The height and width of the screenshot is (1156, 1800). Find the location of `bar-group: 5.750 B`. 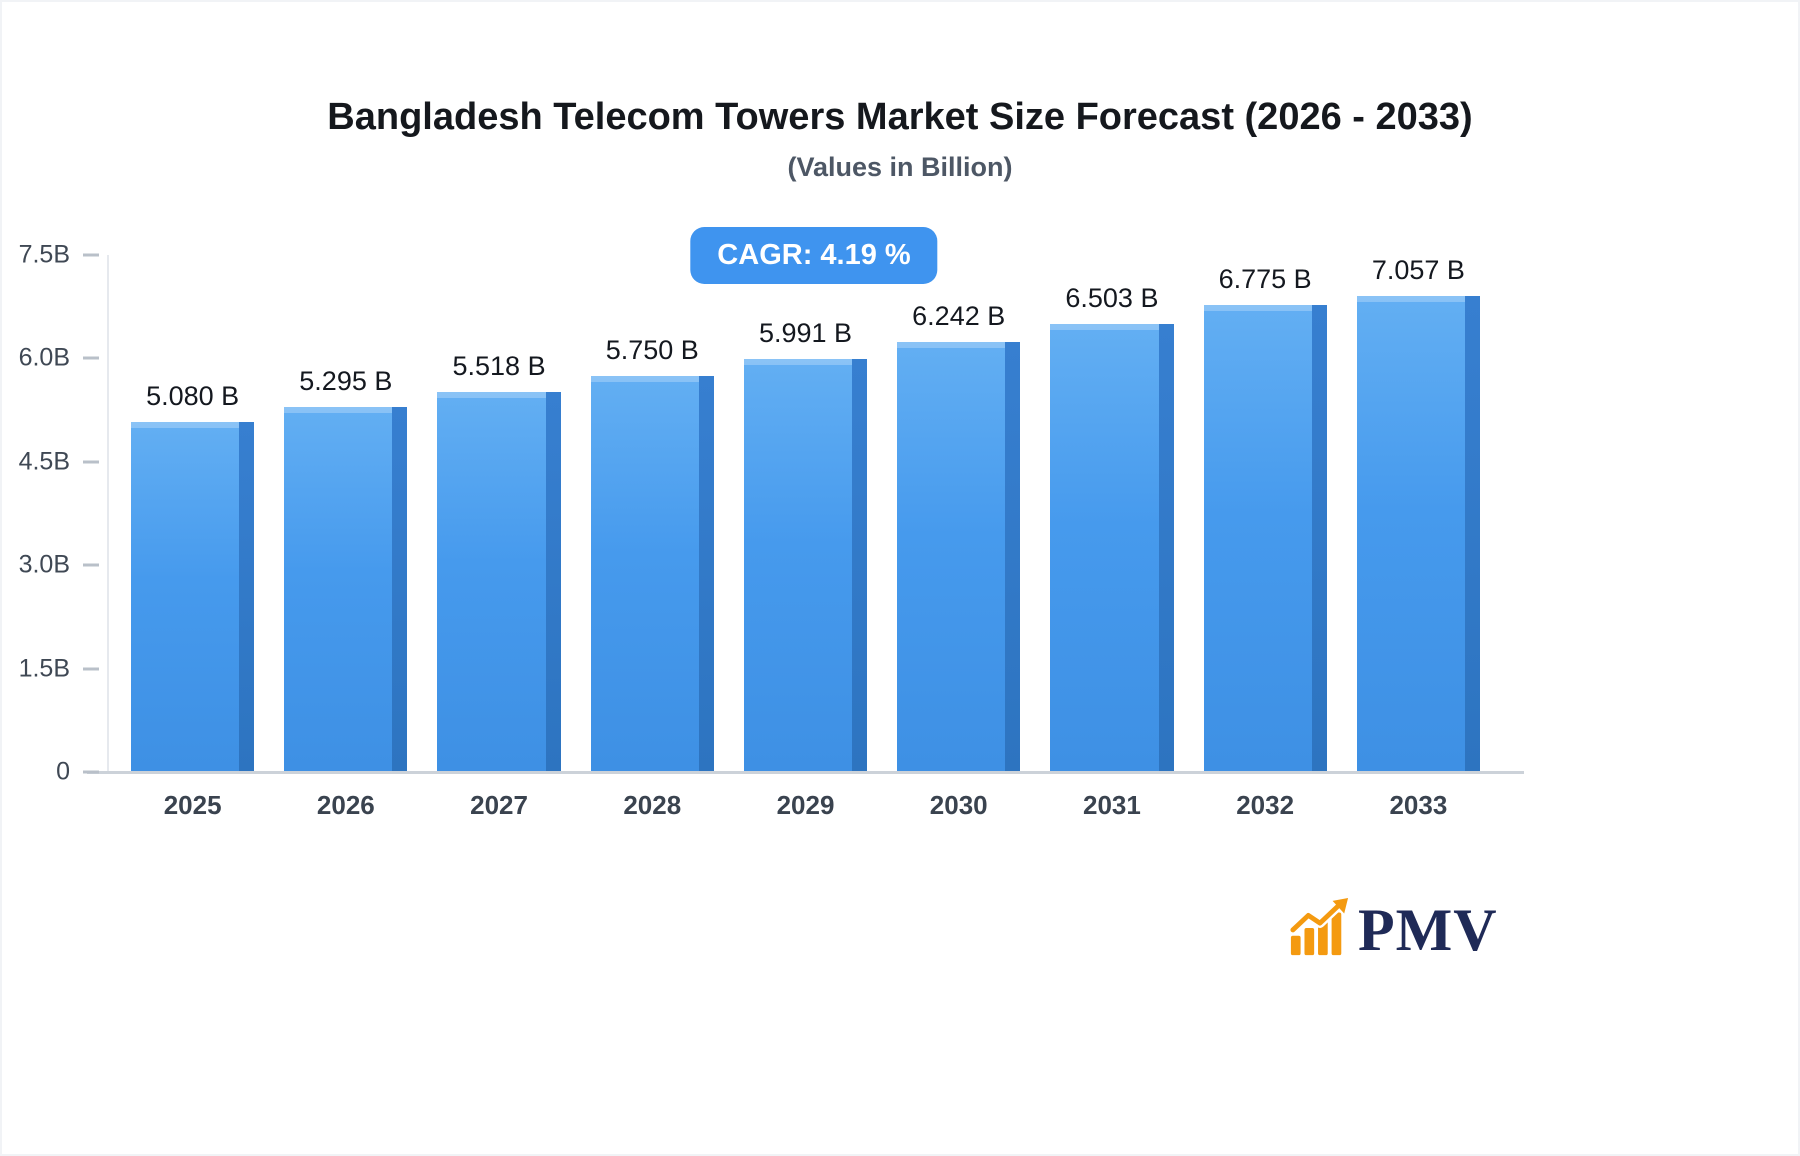

bar-group: 5.750 B is located at coordinates (652, 514).